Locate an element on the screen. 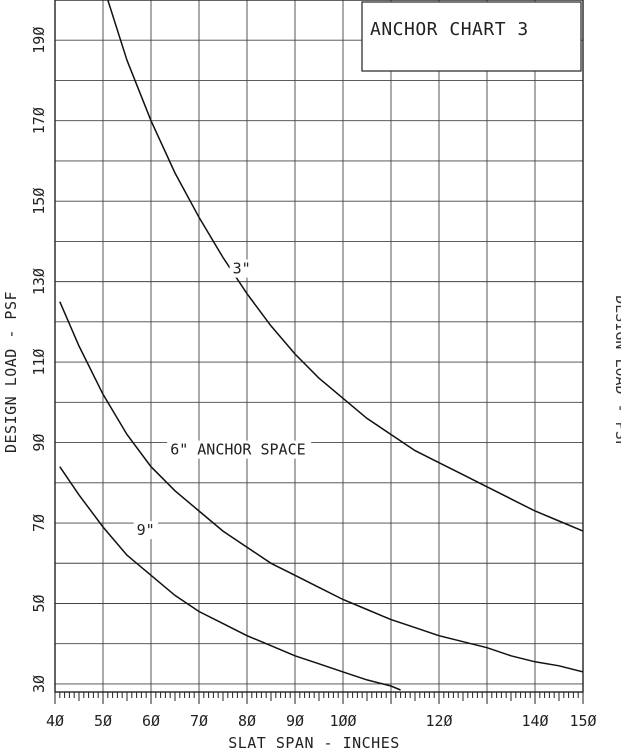  title-box: ANCHOR CHART 3 is located at coordinates (471, 36).